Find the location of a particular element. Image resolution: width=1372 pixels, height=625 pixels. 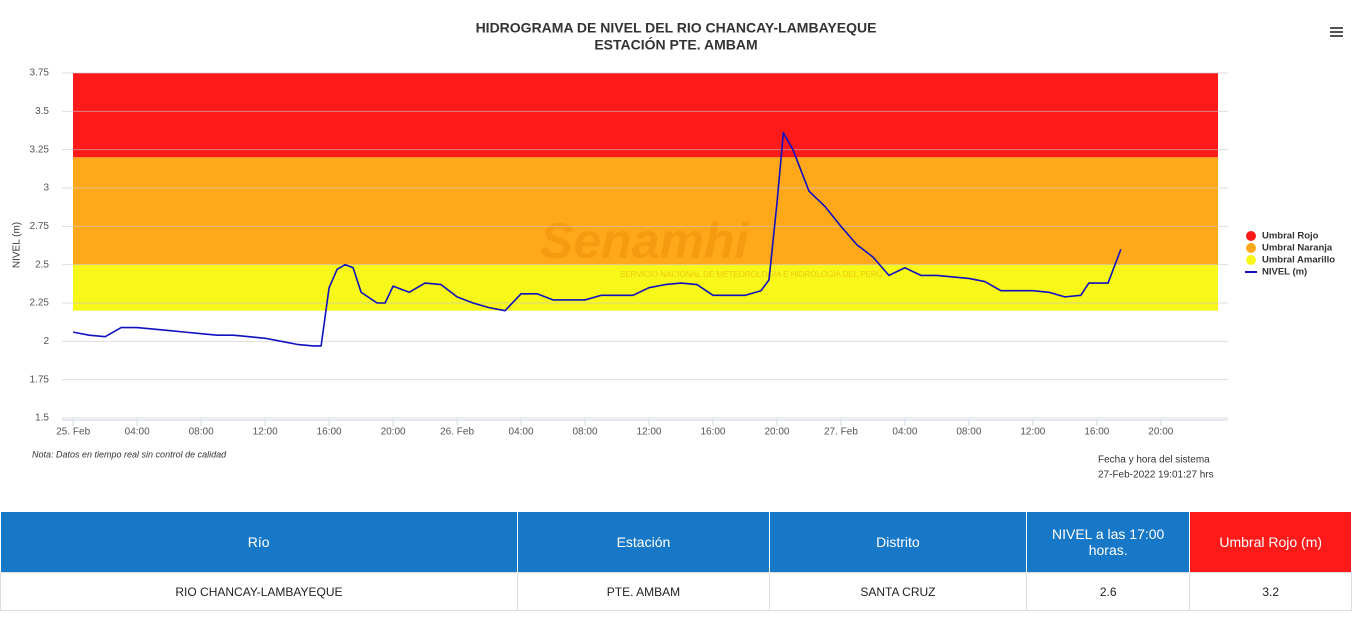

legend-item: Umbral Rojo is located at coordinates (1282, 236).